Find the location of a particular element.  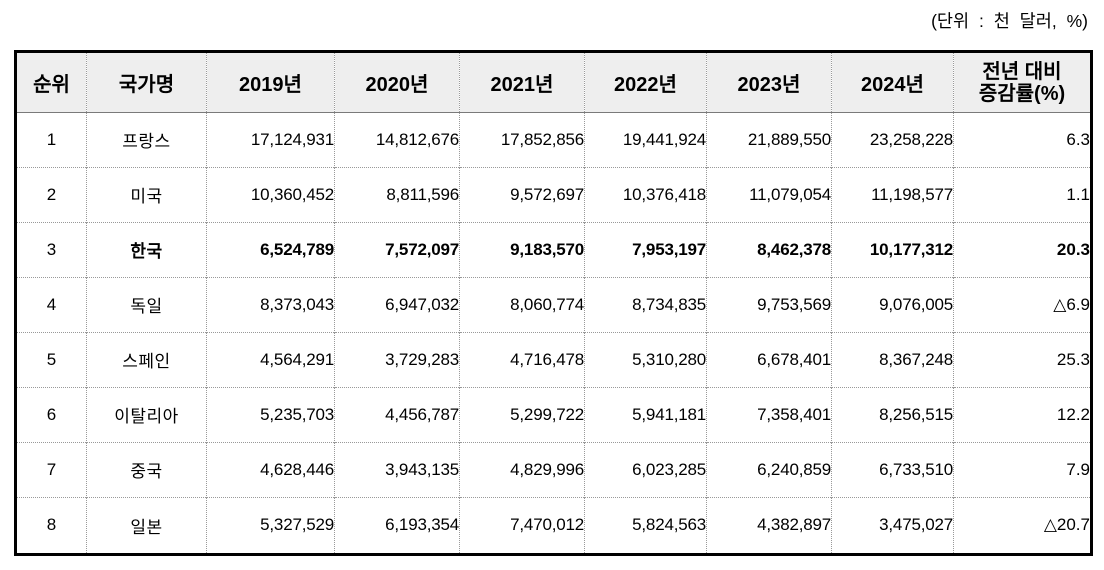

change-cell: 7.9 is located at coordinates (1022, 469).